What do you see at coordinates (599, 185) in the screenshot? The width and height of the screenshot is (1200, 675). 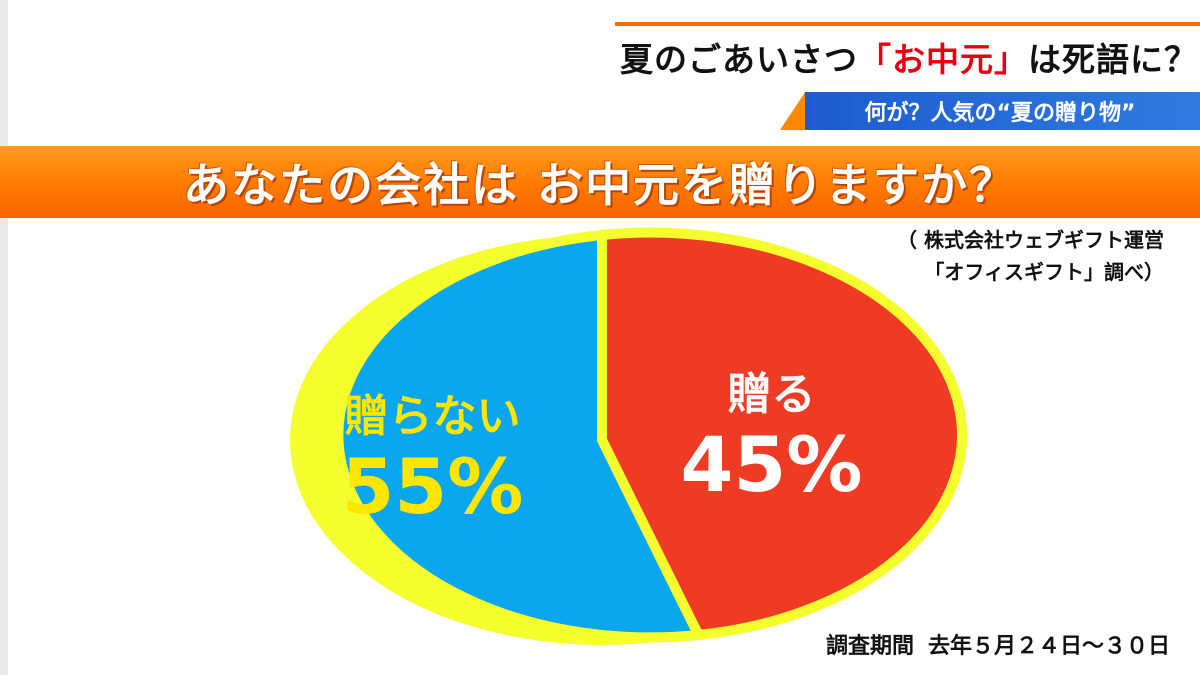 I see `chart-title: あなたの会社は お中元を贈りますか？` at bounding box center [599, 185].